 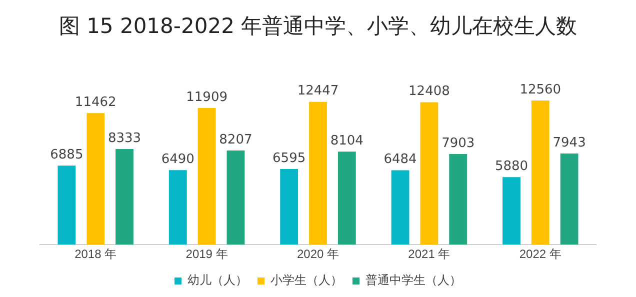 I want to click on data-label: 5880, so click(x=511, y=166).